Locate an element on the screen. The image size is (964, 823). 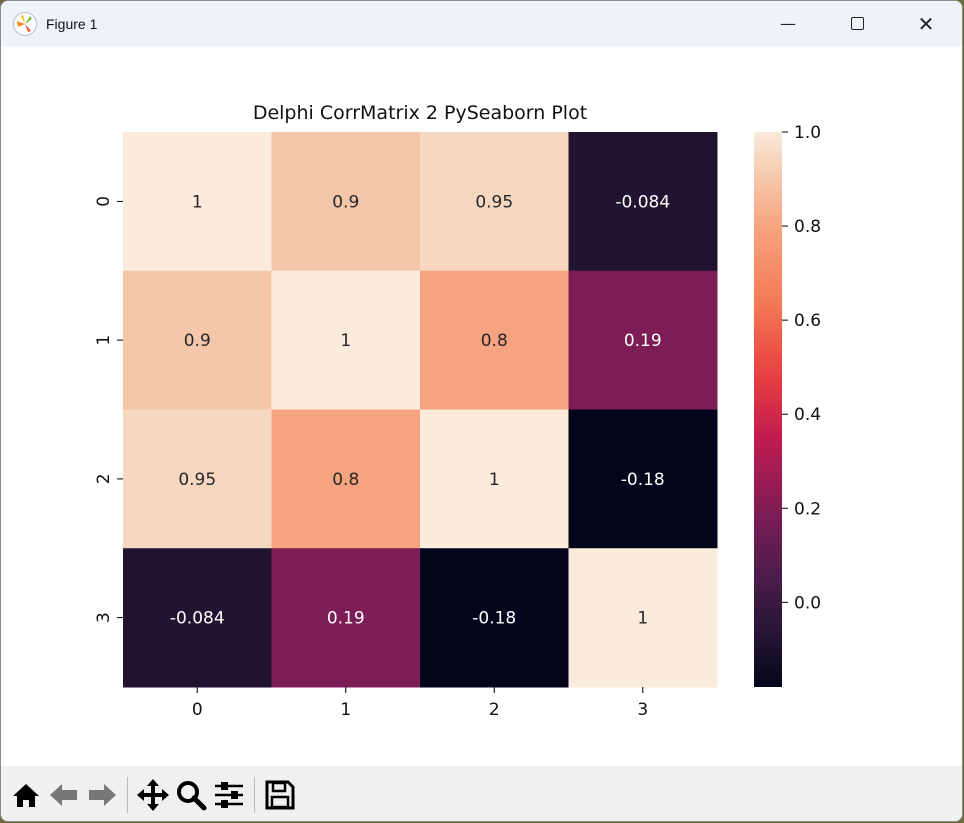
matplotlib-logo-icon is located at coordinates (25, 23).